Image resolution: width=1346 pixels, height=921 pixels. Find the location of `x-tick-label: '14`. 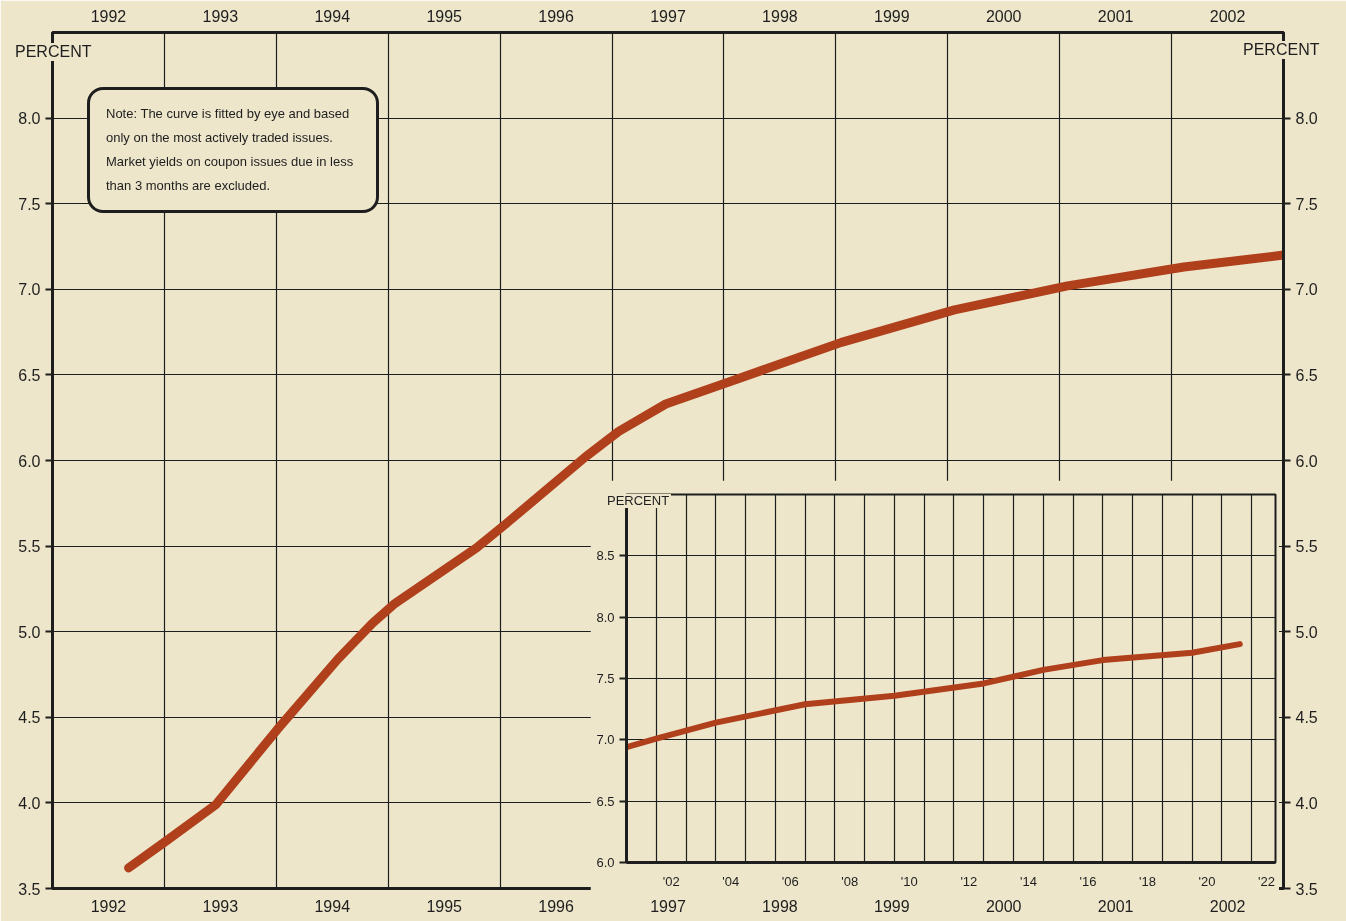

x-tick-label: '14 is located at coordinates (1028, 881).